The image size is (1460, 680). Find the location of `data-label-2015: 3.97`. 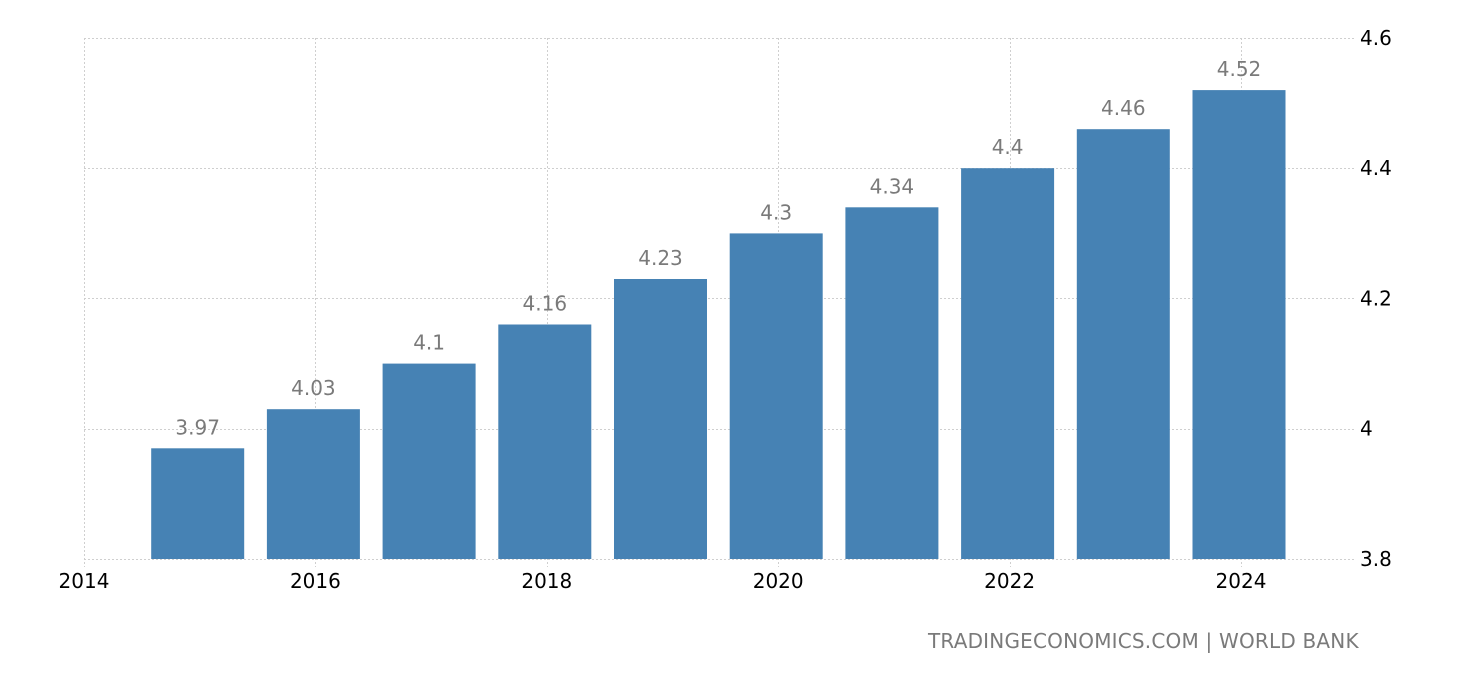

data-label-2015: 3.97 is located at coordinates (197, 427).